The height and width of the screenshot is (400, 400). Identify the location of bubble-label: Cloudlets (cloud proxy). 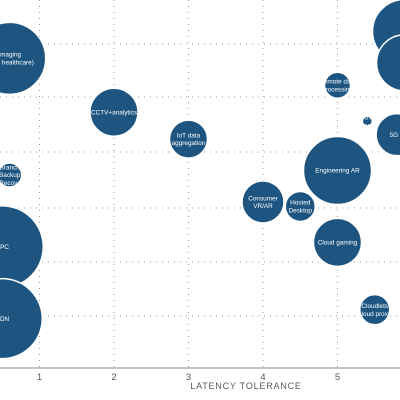
(374, 310).